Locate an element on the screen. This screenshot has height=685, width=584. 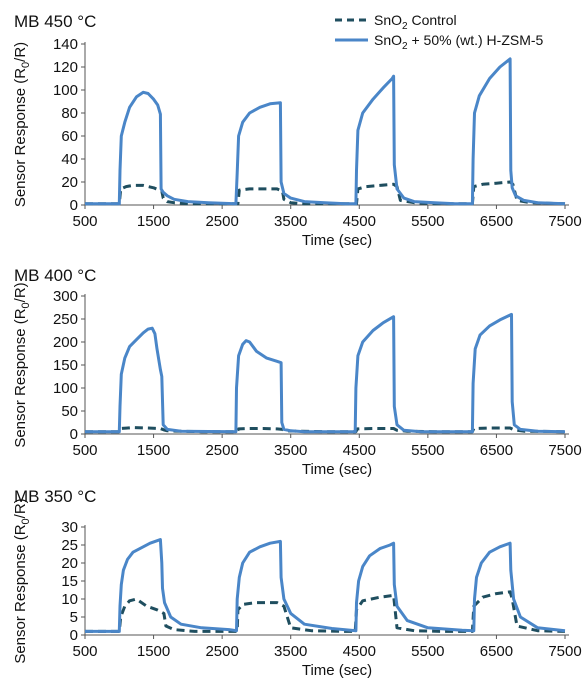
y-tick-label: 120 is located at coordinates (65, 67).